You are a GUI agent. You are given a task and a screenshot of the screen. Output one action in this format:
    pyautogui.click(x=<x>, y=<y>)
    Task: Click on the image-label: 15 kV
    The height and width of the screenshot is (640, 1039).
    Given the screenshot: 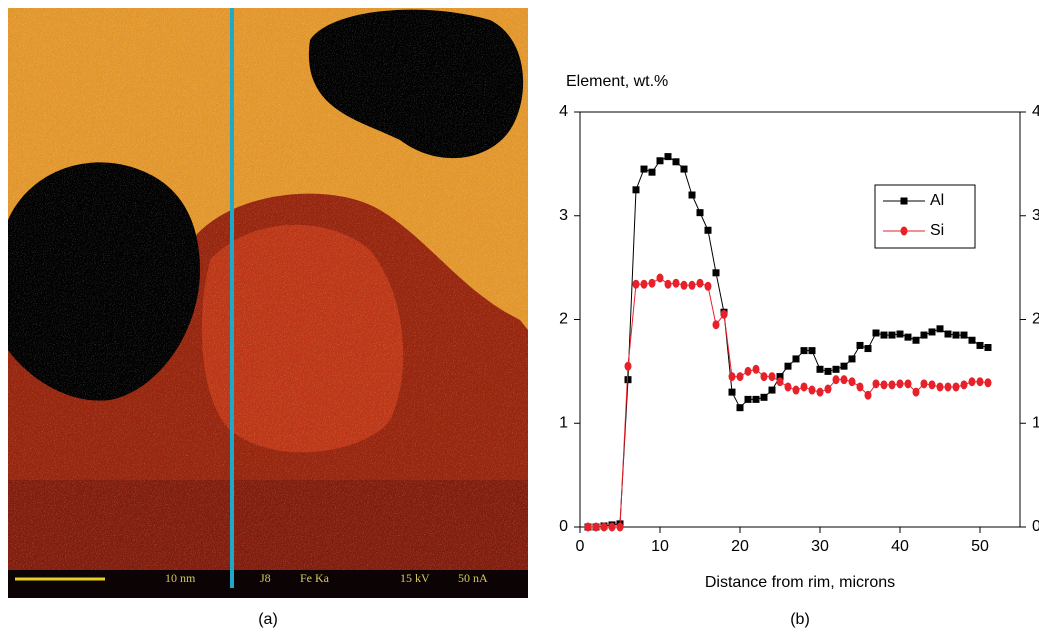 What is the action you would take?
    pyautogui.click(x=415, y=578)
    